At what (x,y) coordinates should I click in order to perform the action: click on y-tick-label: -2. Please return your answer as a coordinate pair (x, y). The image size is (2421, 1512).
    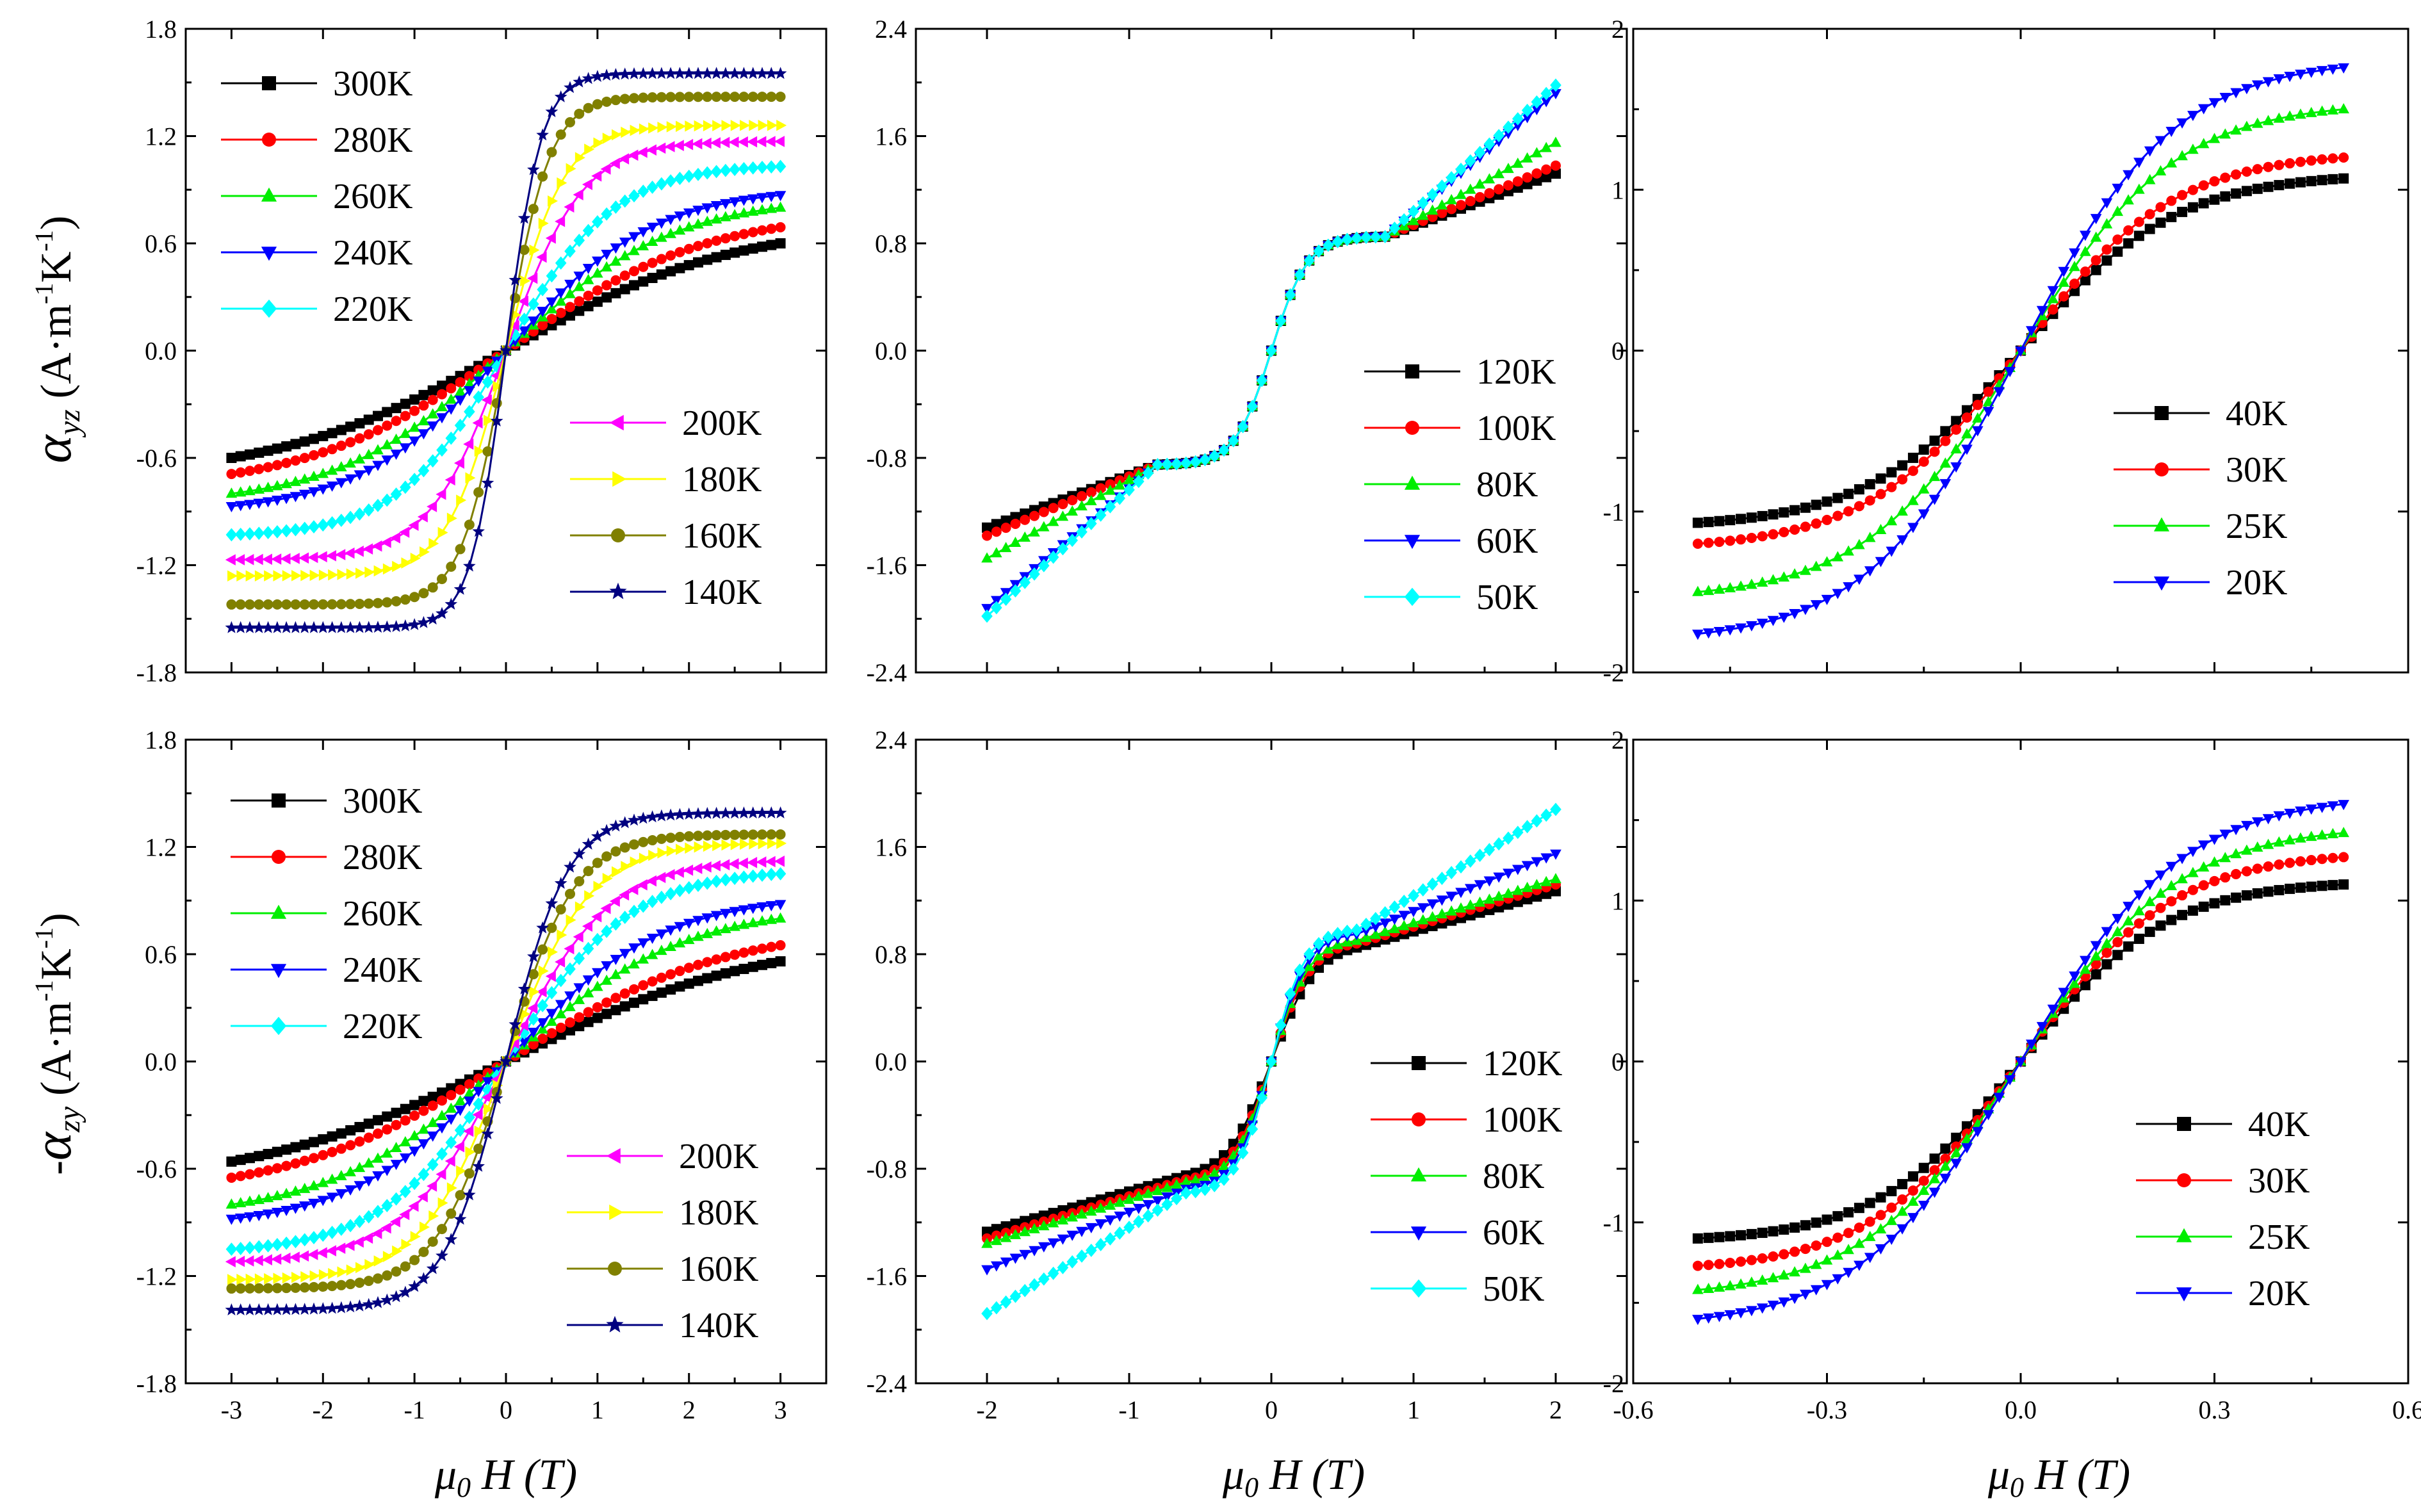
    Looking at the image, I should click on (1613, 1383).